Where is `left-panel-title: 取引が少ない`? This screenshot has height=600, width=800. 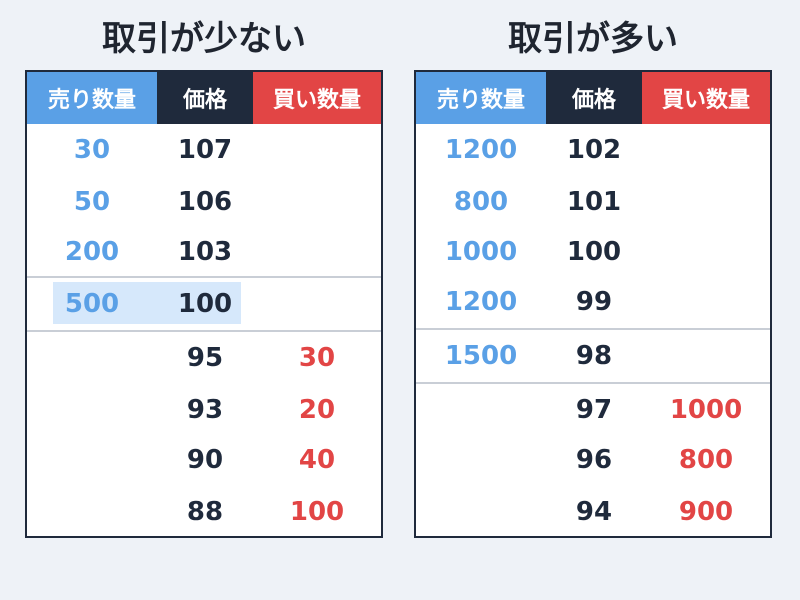 left-panel-title: 取引が少ない is located at coordinates (204, 39).